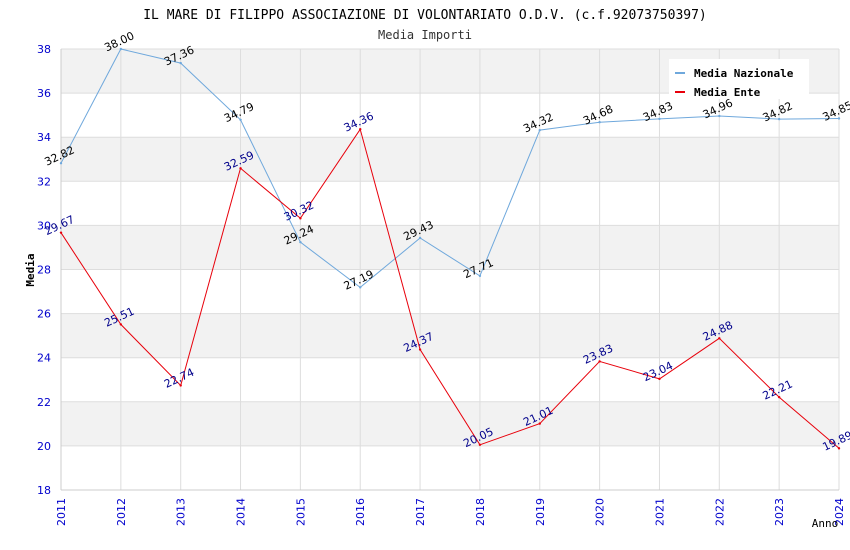 This screenshot has height=550, width=850. I want to click on x-tick-label: 2018, so click(480, 512).